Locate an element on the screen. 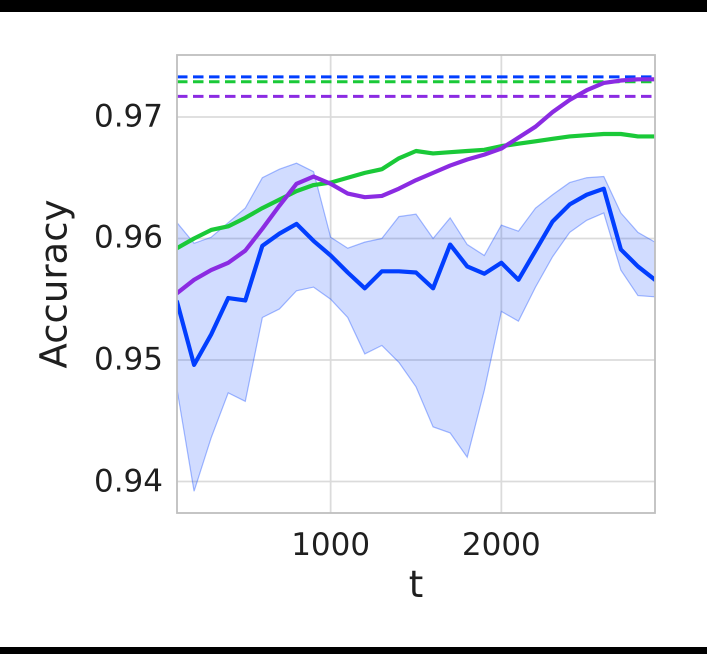  x-tick-label-2000: 2000 is located at coordinates (501, 545).